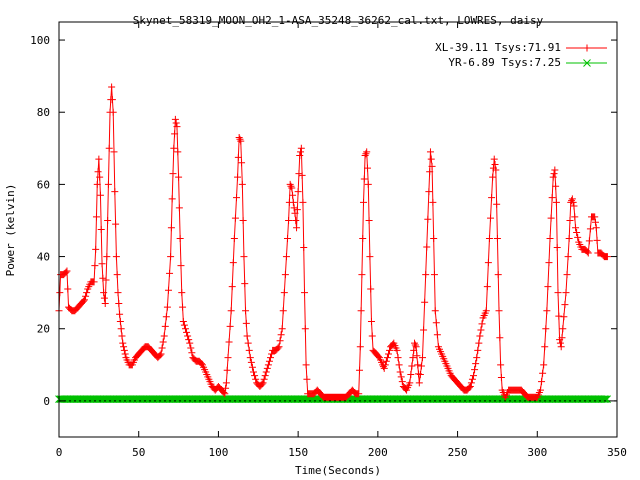 Image resolution: width=640 pixels, height=480 pixels. I want to click on x-tick-label: 350, so click(617, 452).